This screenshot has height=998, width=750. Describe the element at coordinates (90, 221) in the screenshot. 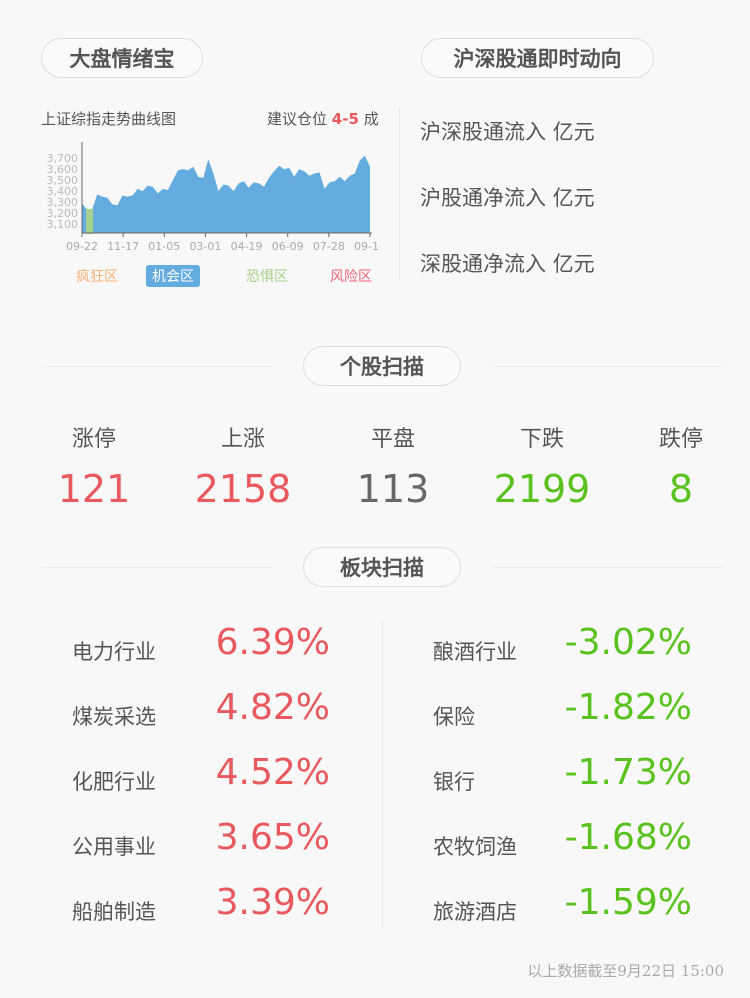

I see `fear-zone-area` at that location.